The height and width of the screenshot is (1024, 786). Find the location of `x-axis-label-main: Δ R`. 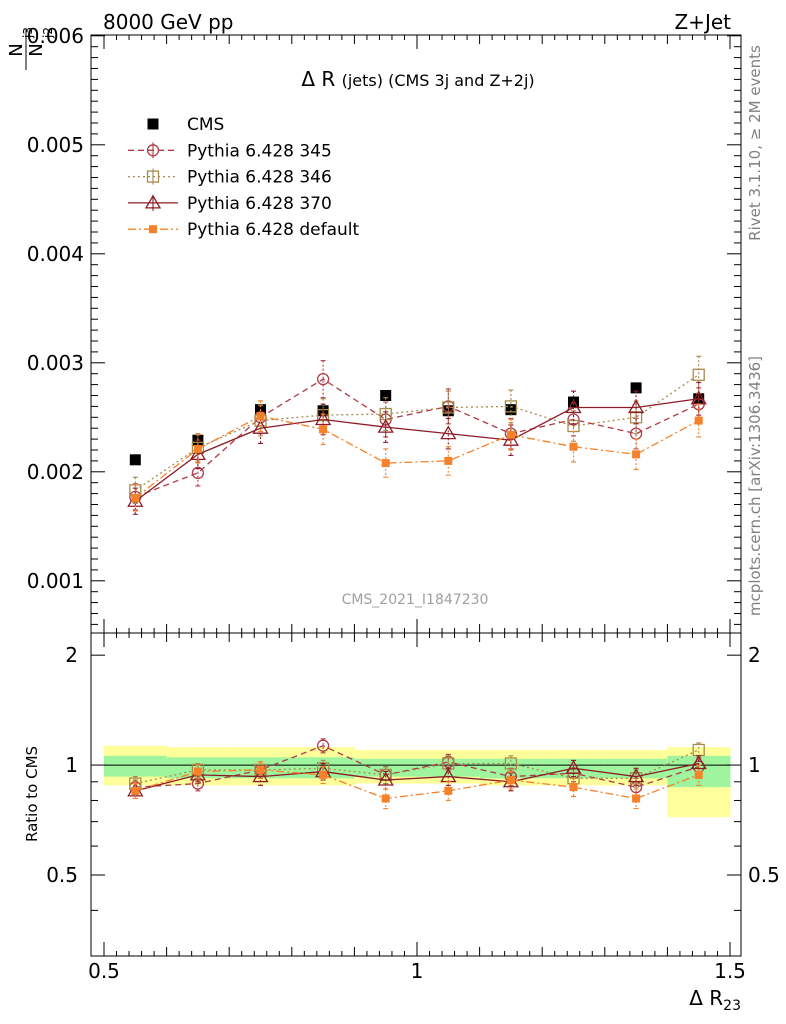

x-axis-label-main: Δ R is located at coordinates (706, 998).